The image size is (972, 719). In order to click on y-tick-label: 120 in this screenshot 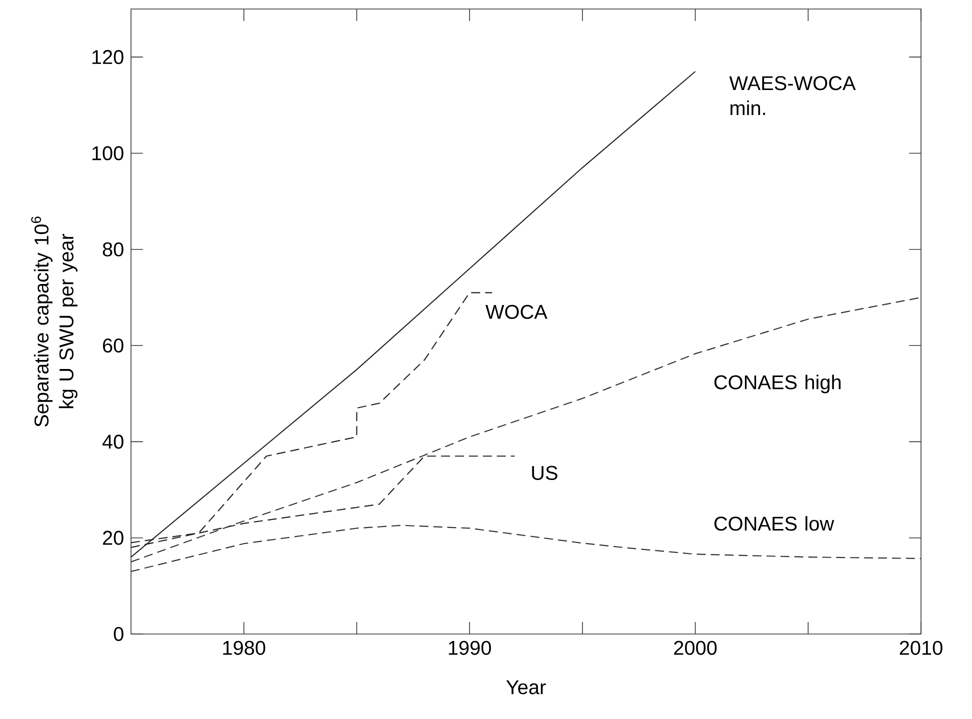, I will do `click(108, 57)`.